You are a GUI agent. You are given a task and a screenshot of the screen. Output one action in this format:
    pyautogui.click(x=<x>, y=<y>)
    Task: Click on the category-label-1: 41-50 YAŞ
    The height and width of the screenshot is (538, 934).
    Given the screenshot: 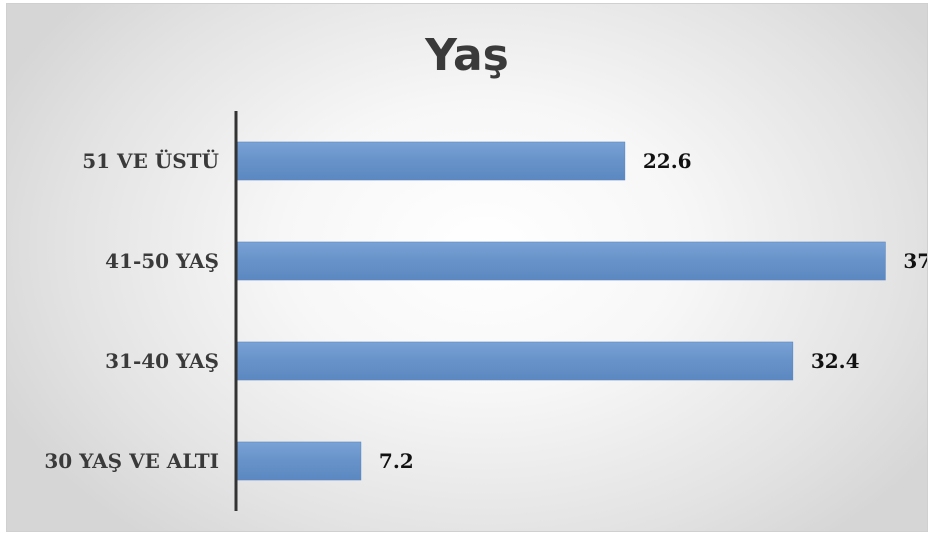 What is the action you would take?
    pyautogui.click(x=162, y=261)
    